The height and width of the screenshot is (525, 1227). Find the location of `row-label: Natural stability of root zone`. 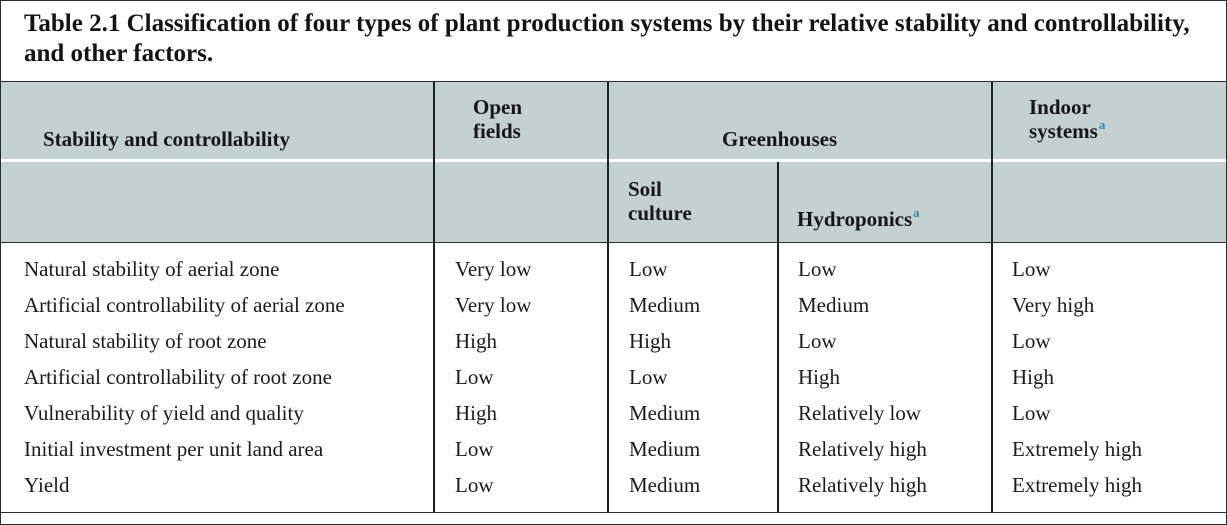

row-label: Natural stability of root zone is located at coordinates (145, 341).